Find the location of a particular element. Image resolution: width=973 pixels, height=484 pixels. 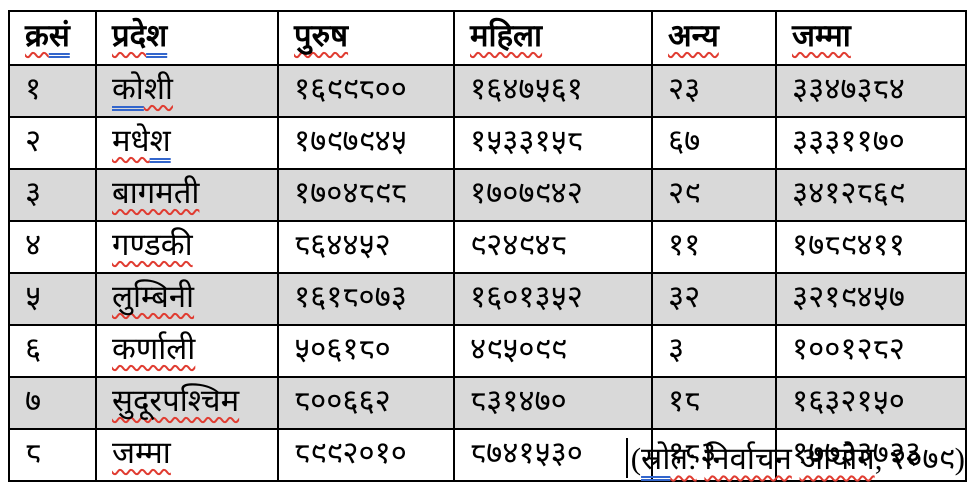

cell-total-count: ३३४७३८४ is located at coordinates (871, 91).